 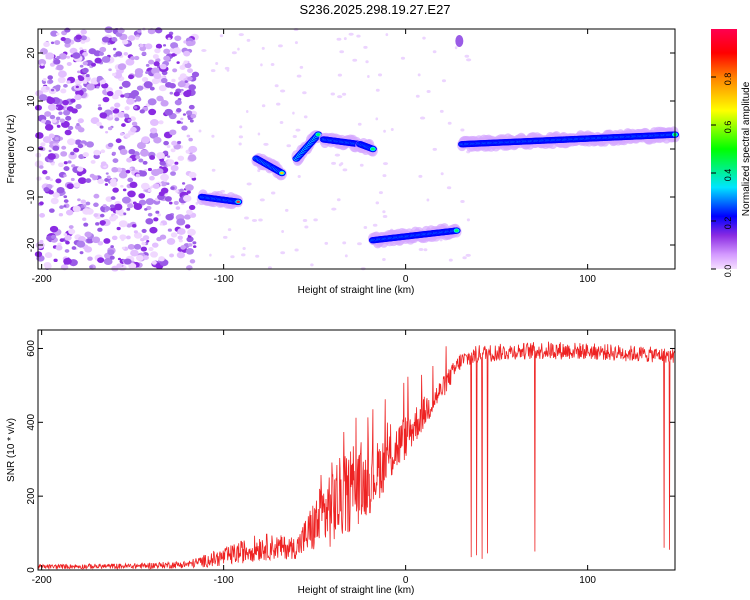 I want to click on snr-x-tick-label: -200, so click(x=42, y=580).